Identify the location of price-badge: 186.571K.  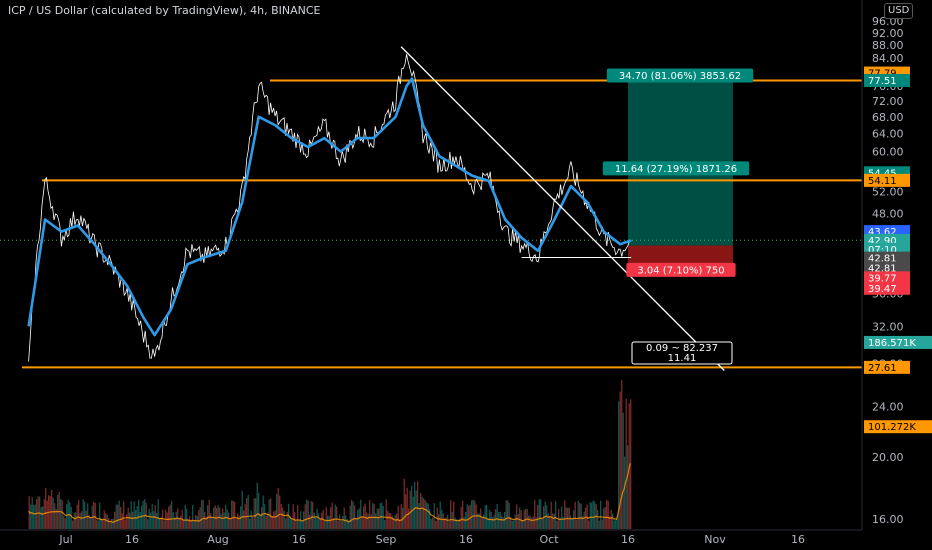
(898, 342).